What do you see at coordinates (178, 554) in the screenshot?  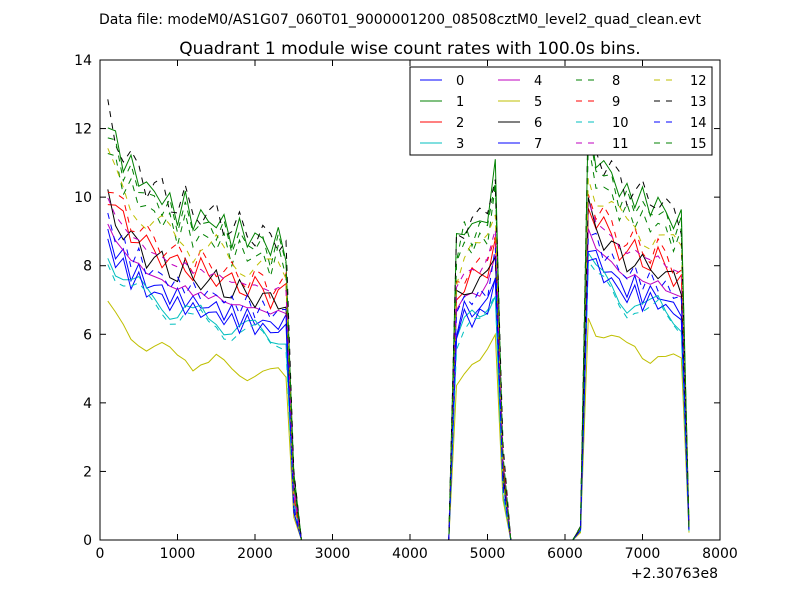 I see `x-tick-label: 1000` at bounding box center [178, 554].